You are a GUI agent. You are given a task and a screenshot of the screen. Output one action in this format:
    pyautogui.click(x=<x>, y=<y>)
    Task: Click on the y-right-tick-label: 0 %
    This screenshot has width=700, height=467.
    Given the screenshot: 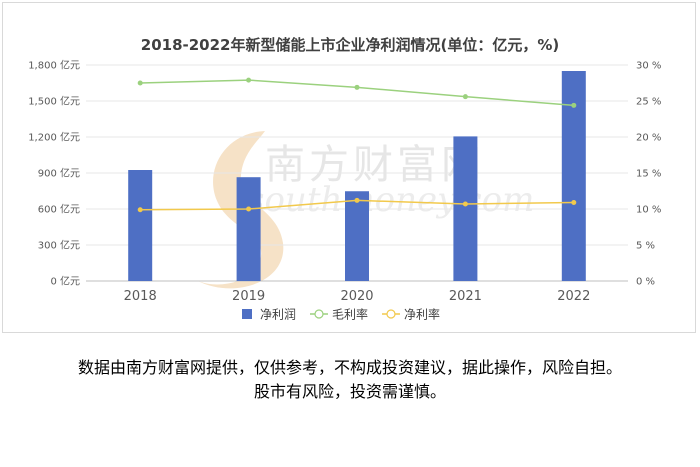 What is the action you would take?
    pyautogui.click(x=645, y=282)
    